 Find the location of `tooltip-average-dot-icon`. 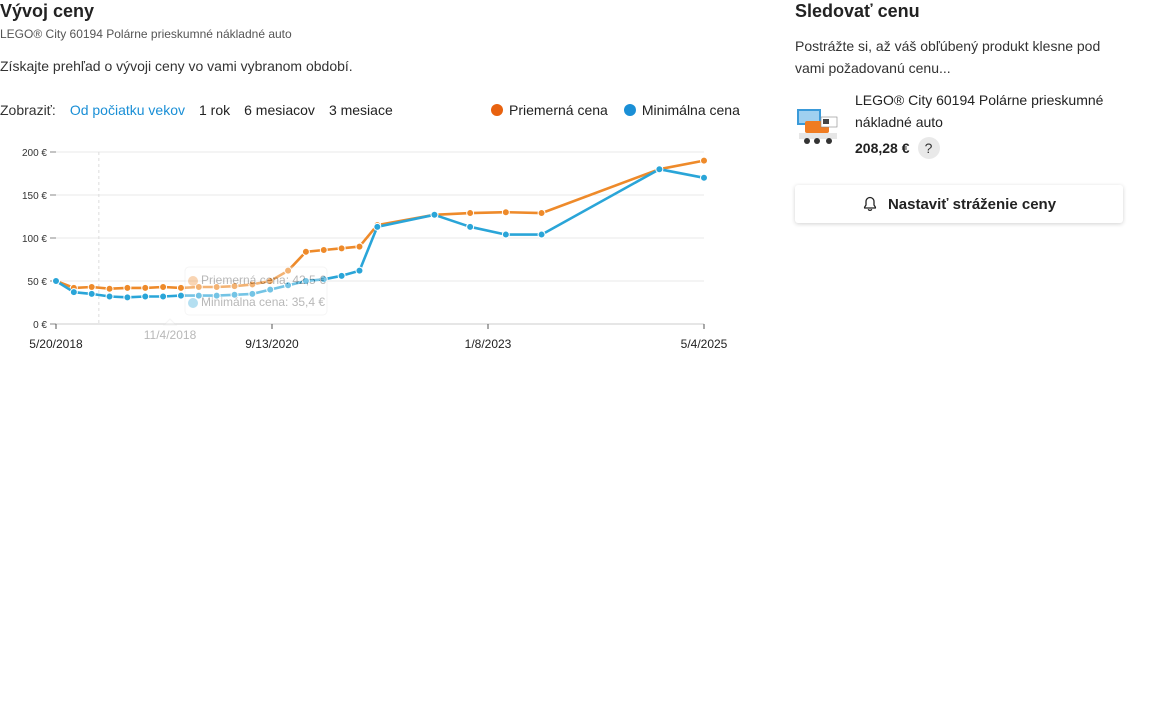

tooltip-average-dot-icon is located at coordinates (193, 281).